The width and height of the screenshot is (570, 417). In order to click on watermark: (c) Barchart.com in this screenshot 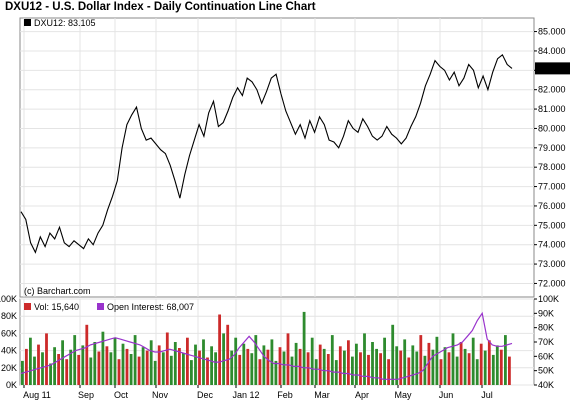, I will do `click(57, 291)`.